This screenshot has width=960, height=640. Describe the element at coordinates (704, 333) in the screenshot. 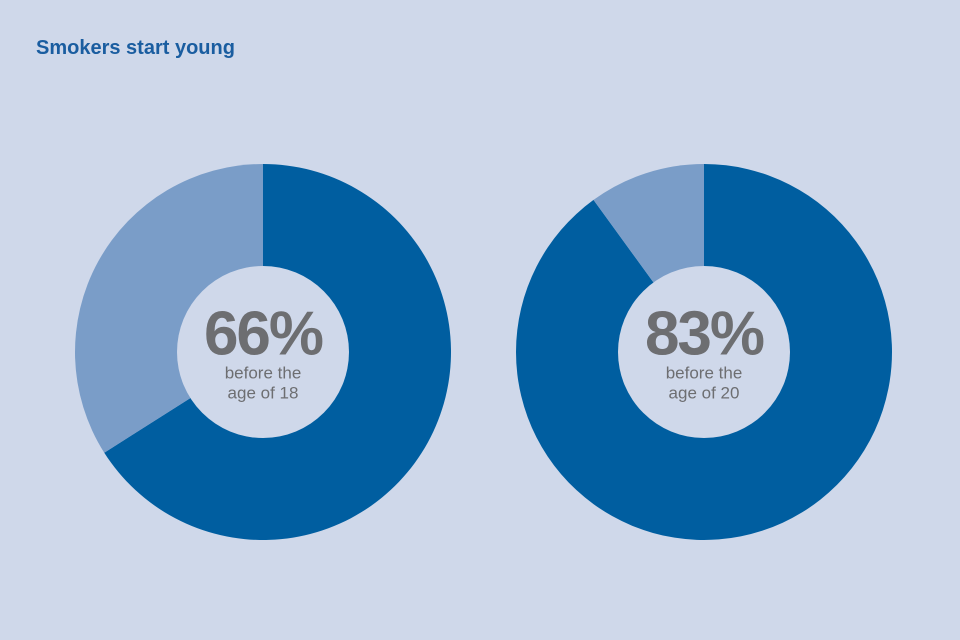

I see `center-label: 83%` at that location.